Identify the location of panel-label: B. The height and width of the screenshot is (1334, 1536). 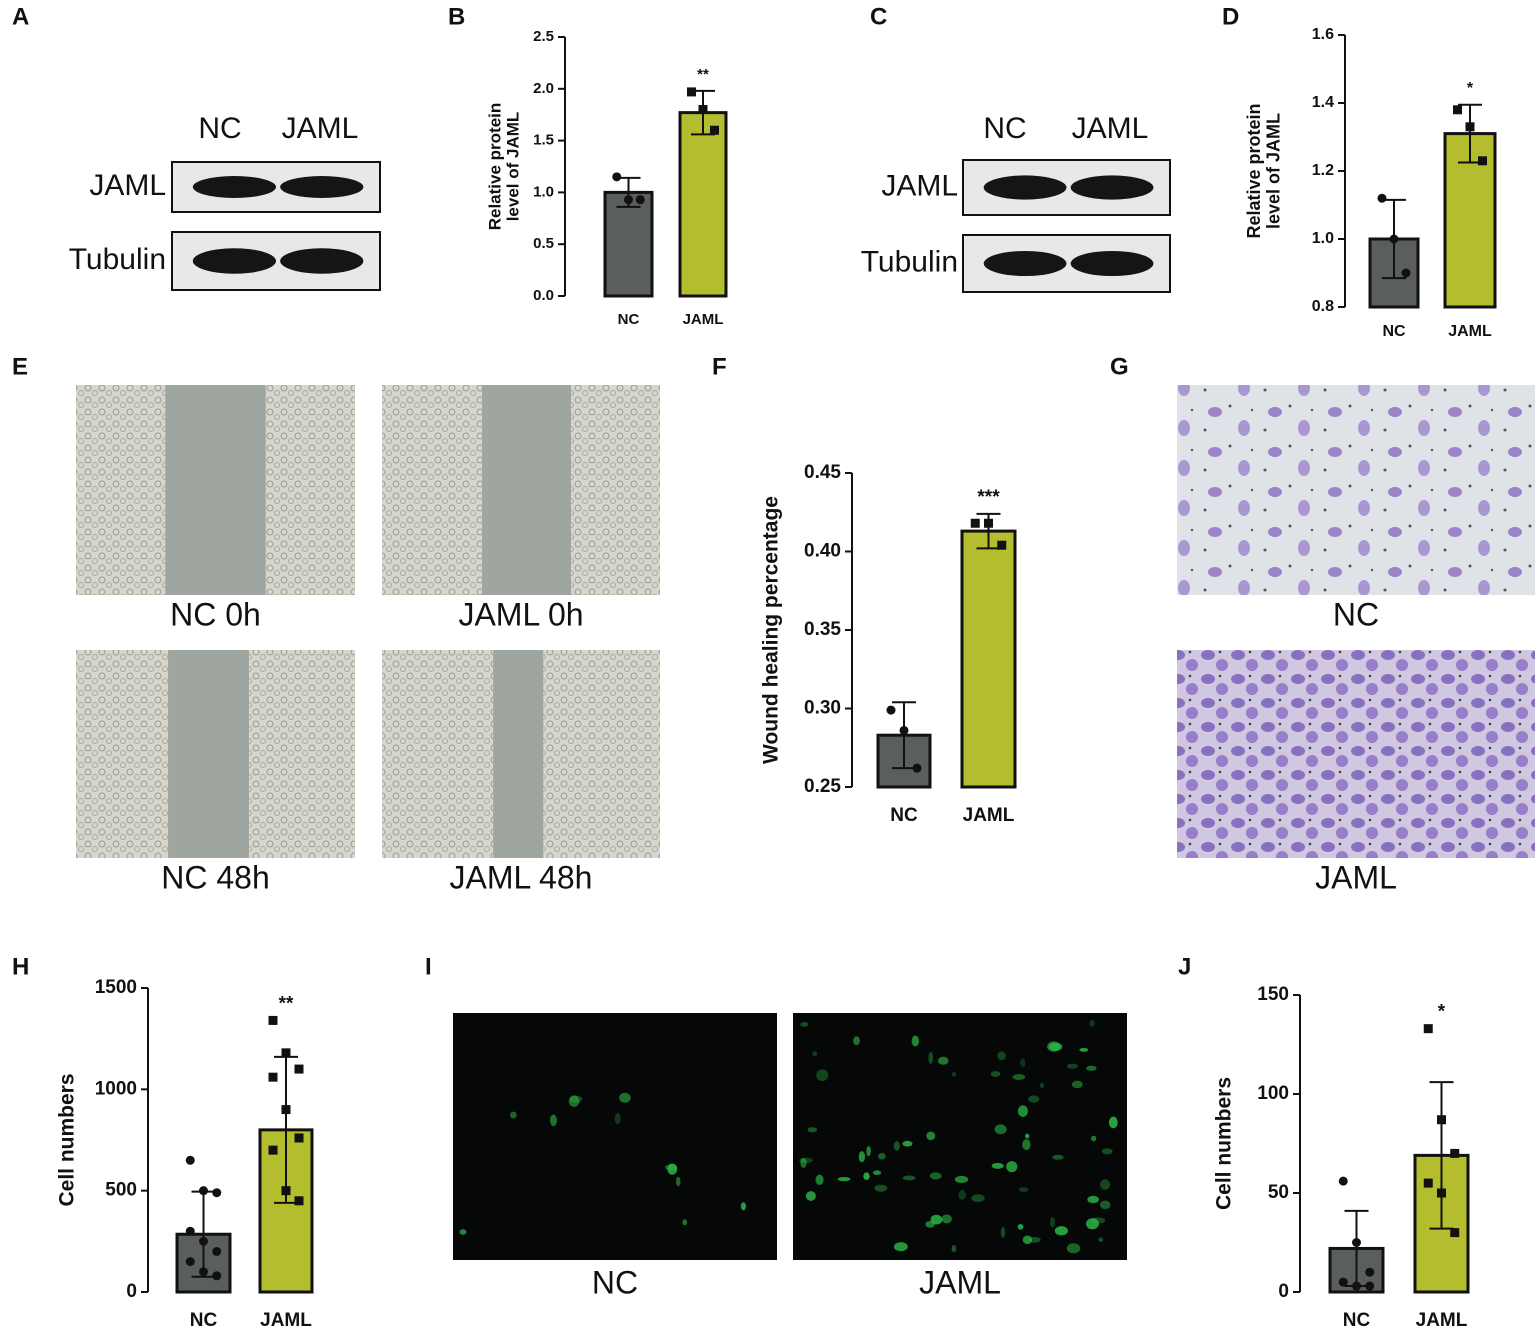
(456, 16).